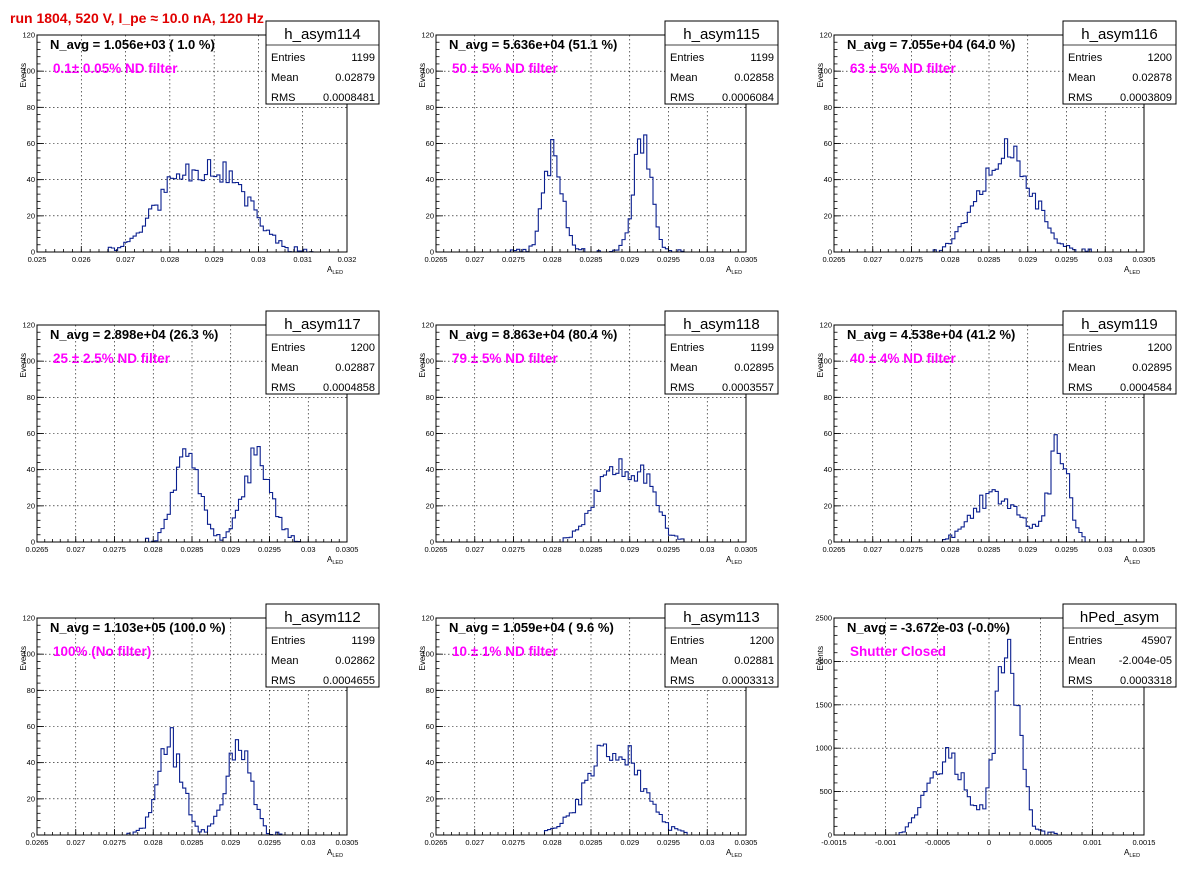 Image resolution: width=1196 pixels, height=872 pixels. I want to click on stats-box-title: h_asym117, so click(322, 324).